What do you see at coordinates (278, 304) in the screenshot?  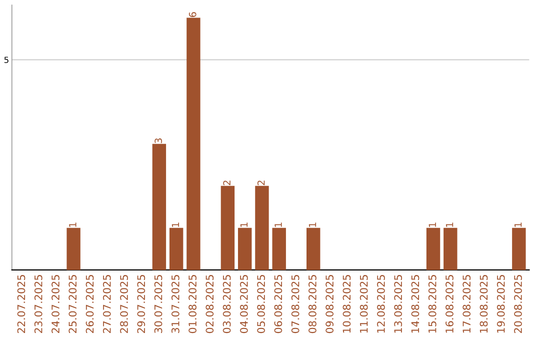 I see `x-tick-label: 06.08.2025` at bounding box center [278, 304].